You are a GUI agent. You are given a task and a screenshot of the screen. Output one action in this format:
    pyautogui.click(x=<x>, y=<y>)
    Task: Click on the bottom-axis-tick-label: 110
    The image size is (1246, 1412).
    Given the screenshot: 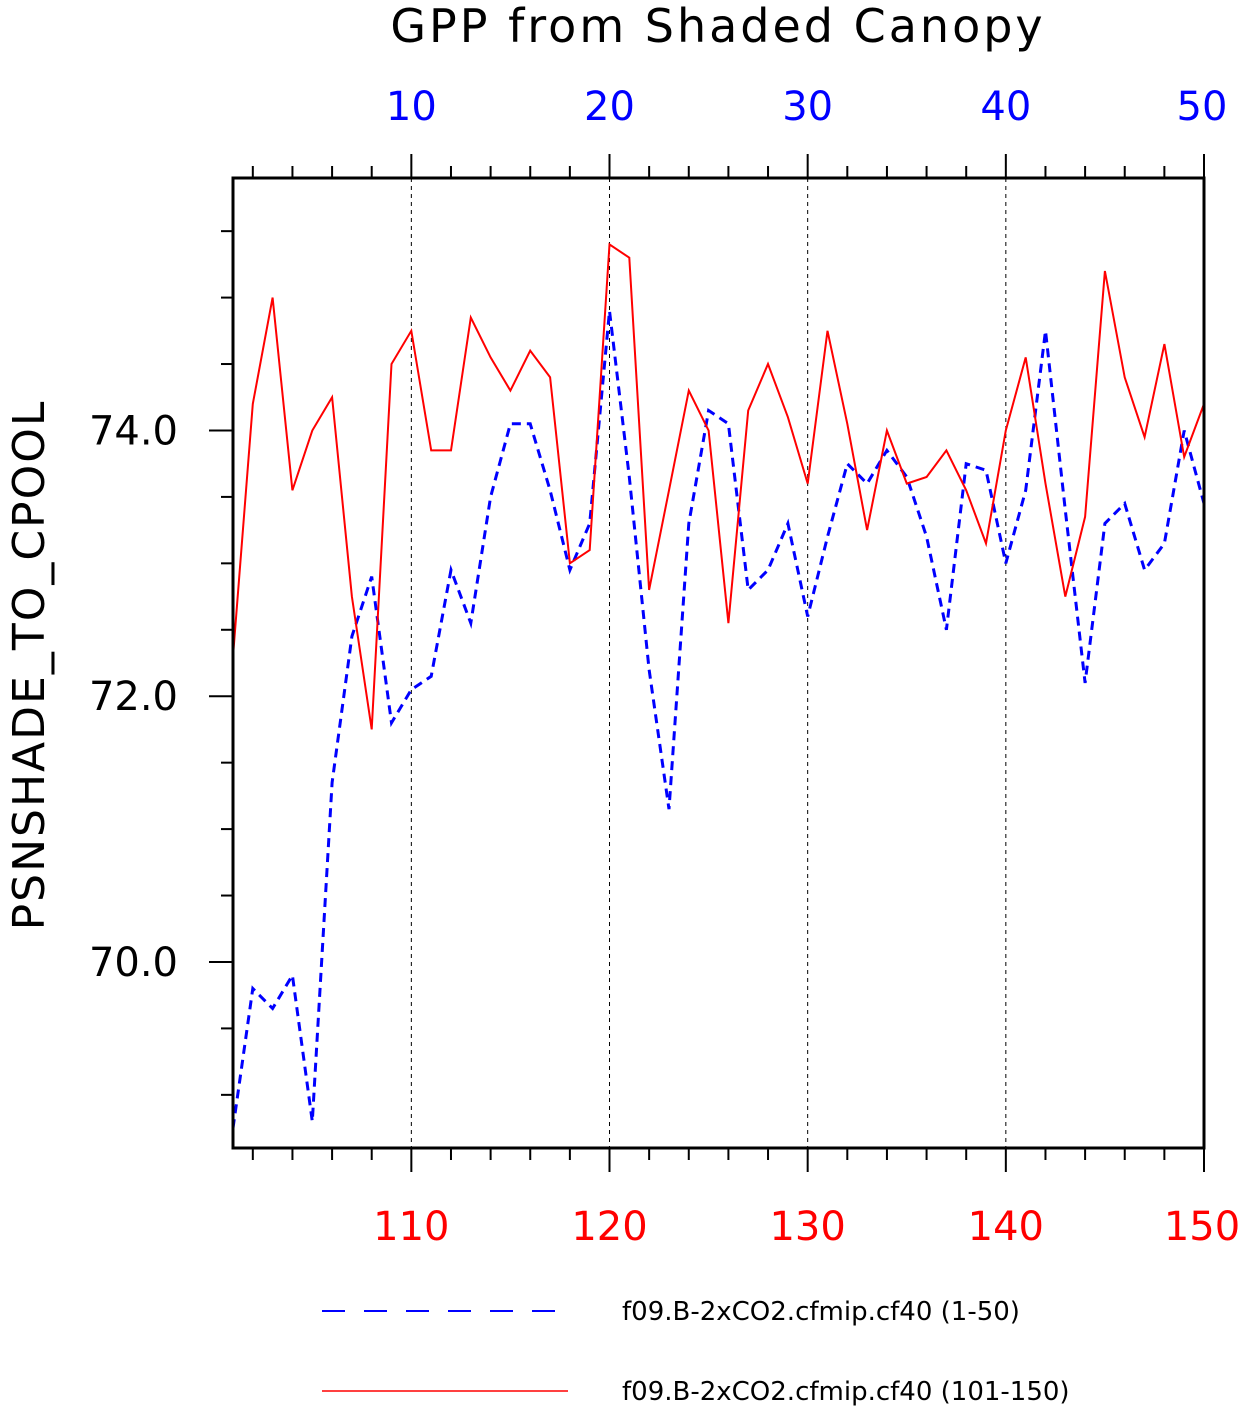 What is the action you would take?
    pyautogui.click(x=411, y=1227)
    